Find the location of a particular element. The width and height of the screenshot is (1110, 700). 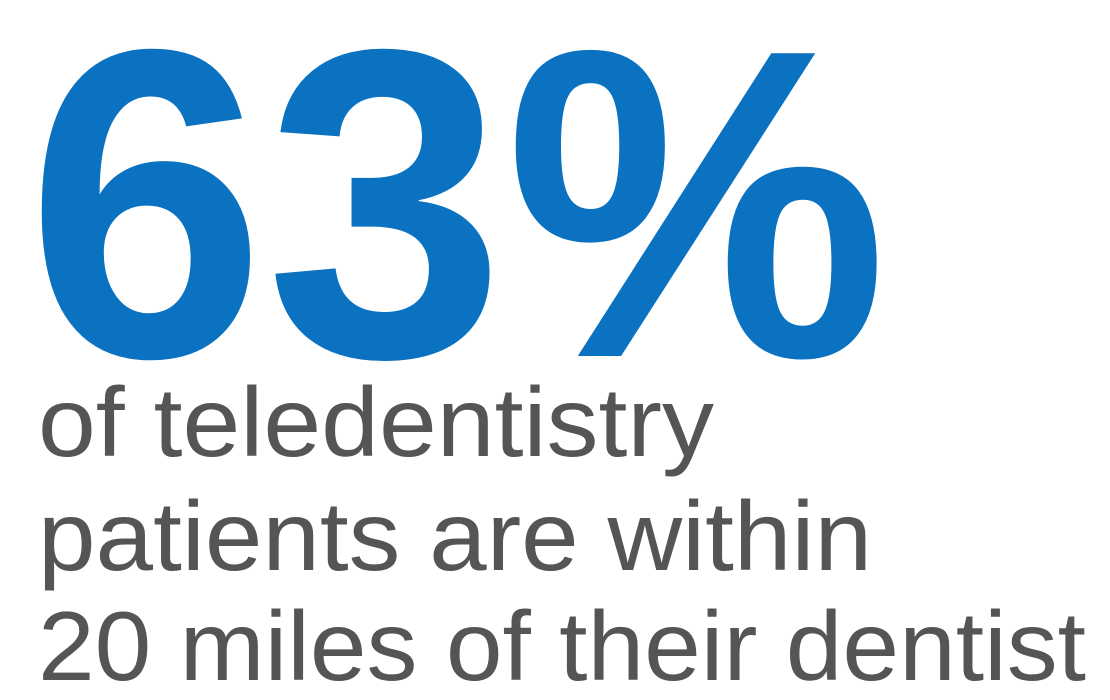

caption-line: patients are within is located at coordinates (455, 536).